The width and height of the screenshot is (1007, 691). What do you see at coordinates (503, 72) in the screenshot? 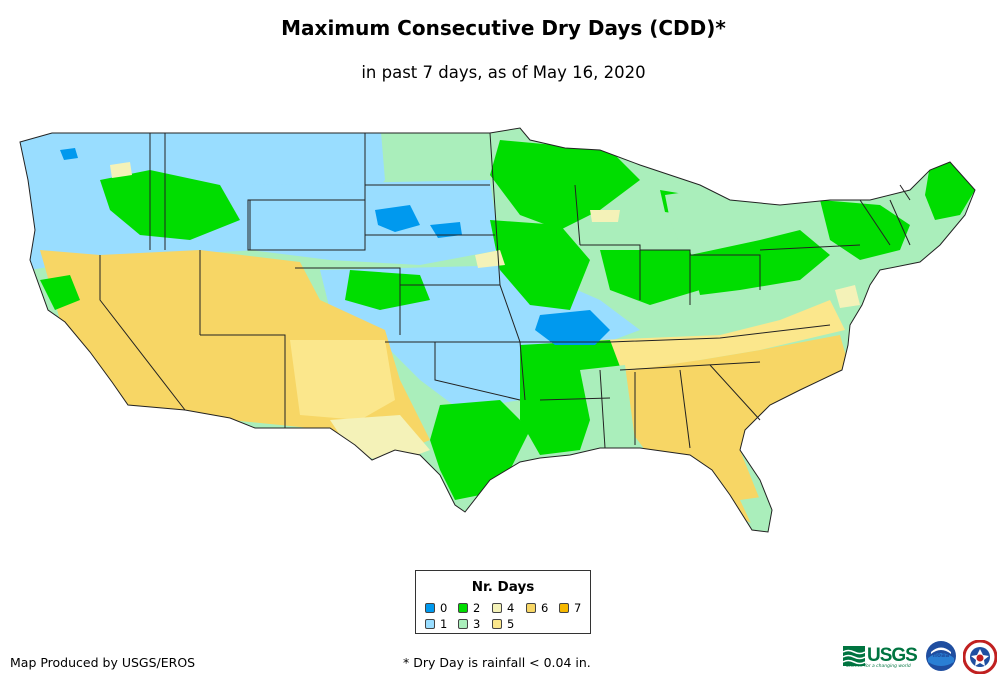
I see `map-subtitle: in past 7 days, as of May 16, 2020` at bounding box center [503, 72].